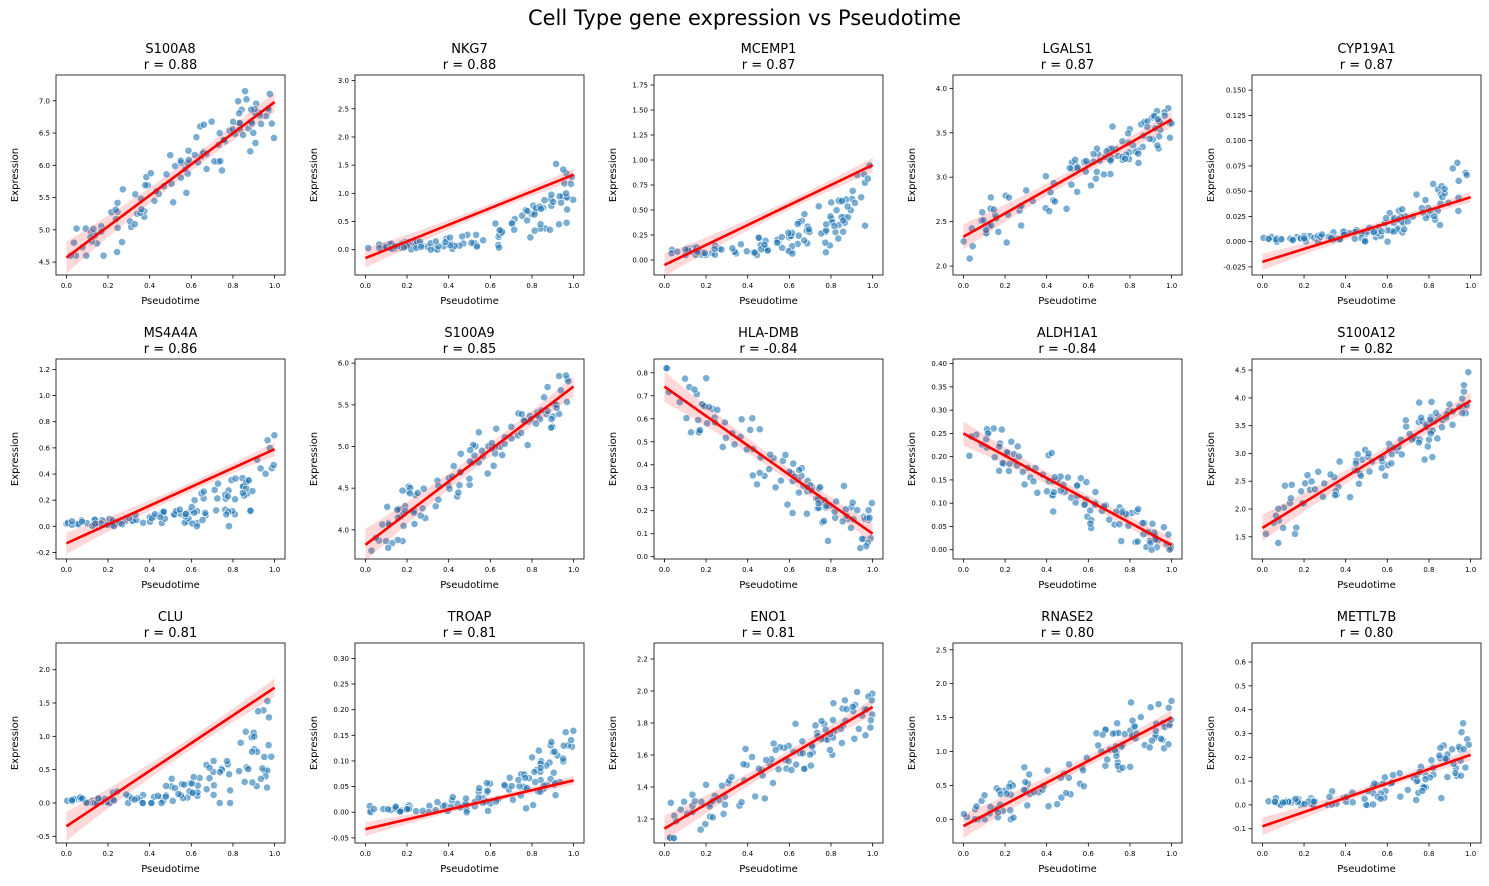  I want to click on y-tick-label: -0.025, so click(1234, 267).